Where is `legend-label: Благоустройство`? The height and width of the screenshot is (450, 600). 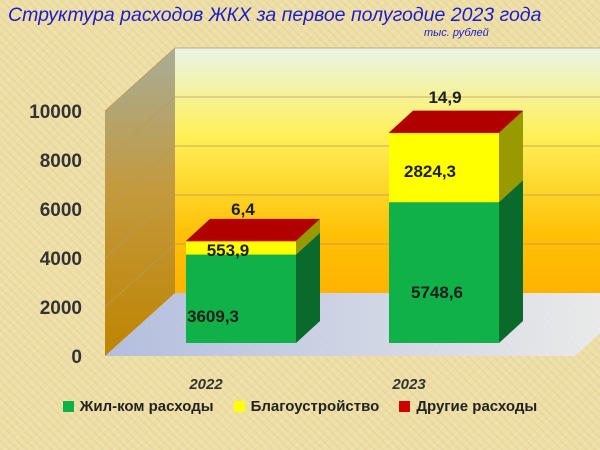 legend-label: Благоустройство is located at coordinates (315, 406).